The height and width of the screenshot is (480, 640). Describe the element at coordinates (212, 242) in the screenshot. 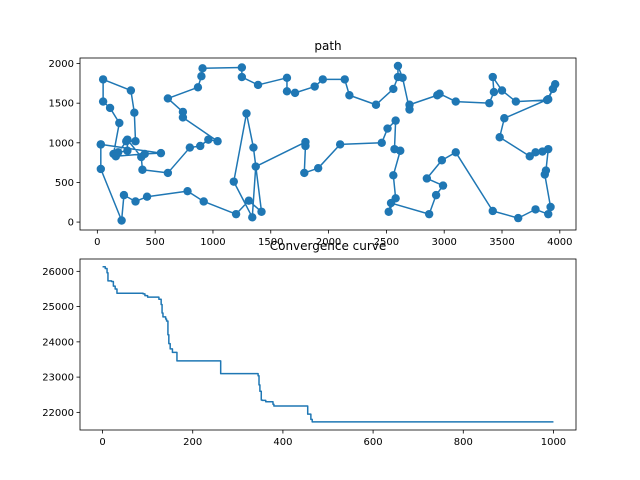

I see `path-chart-x-tick-label: 1000` at that location.